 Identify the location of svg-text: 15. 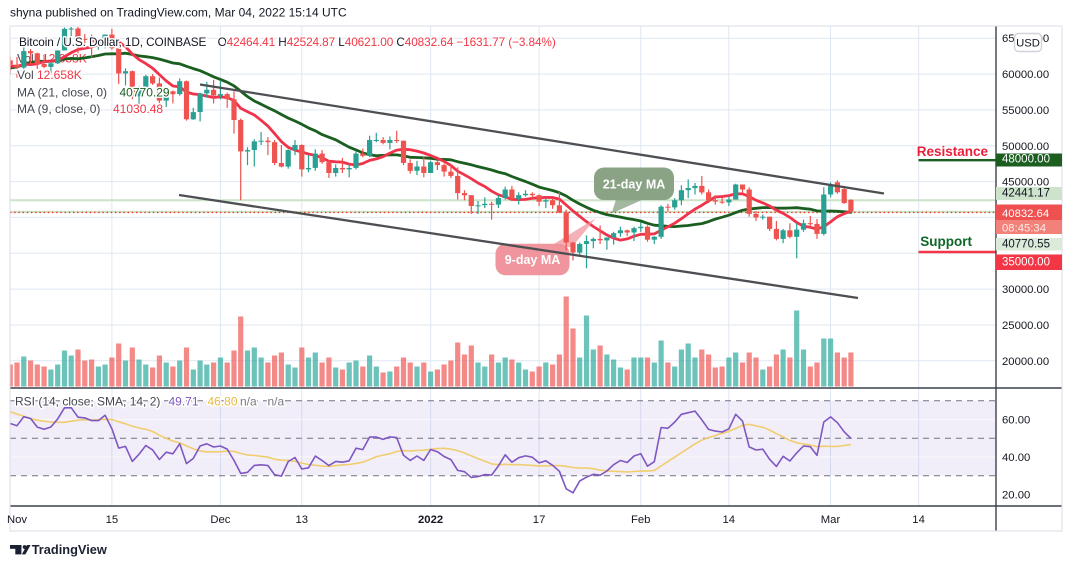
(112, 520).